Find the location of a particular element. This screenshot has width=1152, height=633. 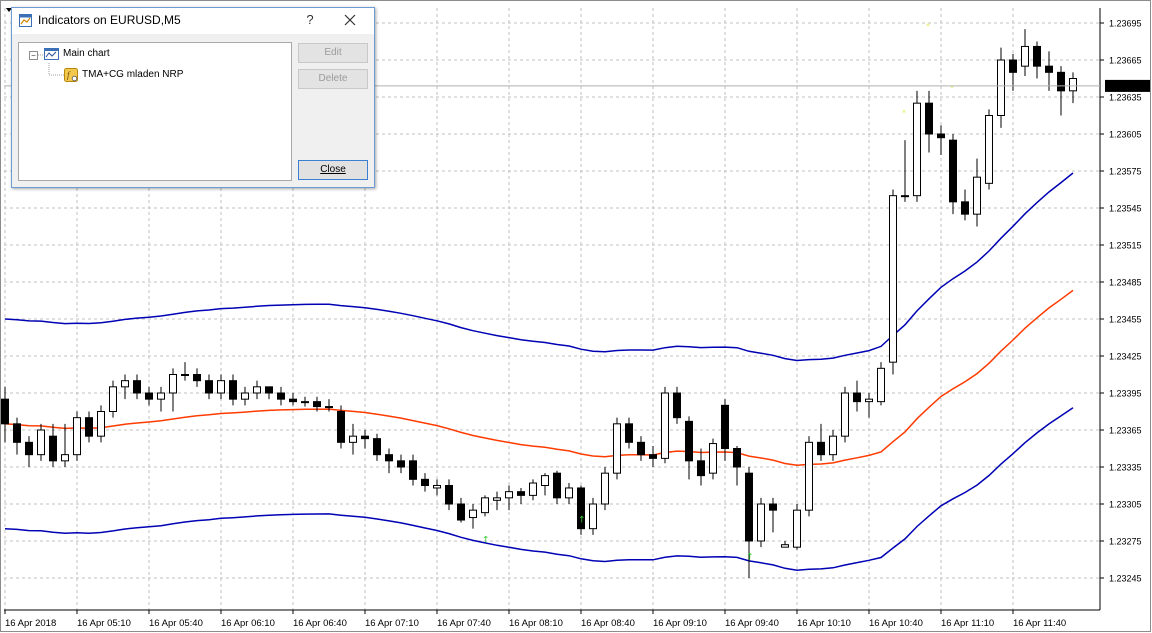

help-button: ? is located at coordinates (310, 19).